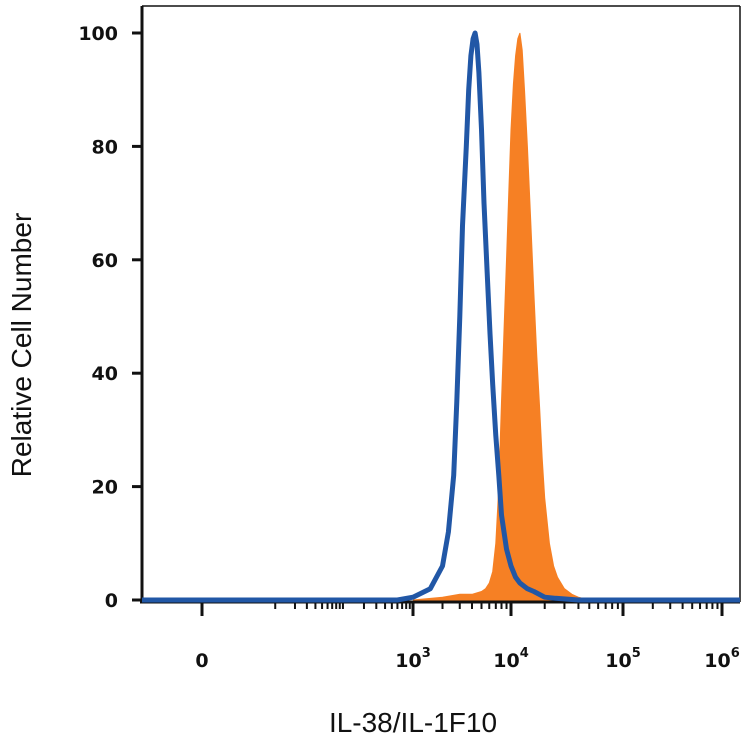 Image resolution: width=745 pixels, height=743 pixels. Describe the element at coordinates (413, 659) in the screenshot. I see `x-tick-label-1000: 10³` at that location.